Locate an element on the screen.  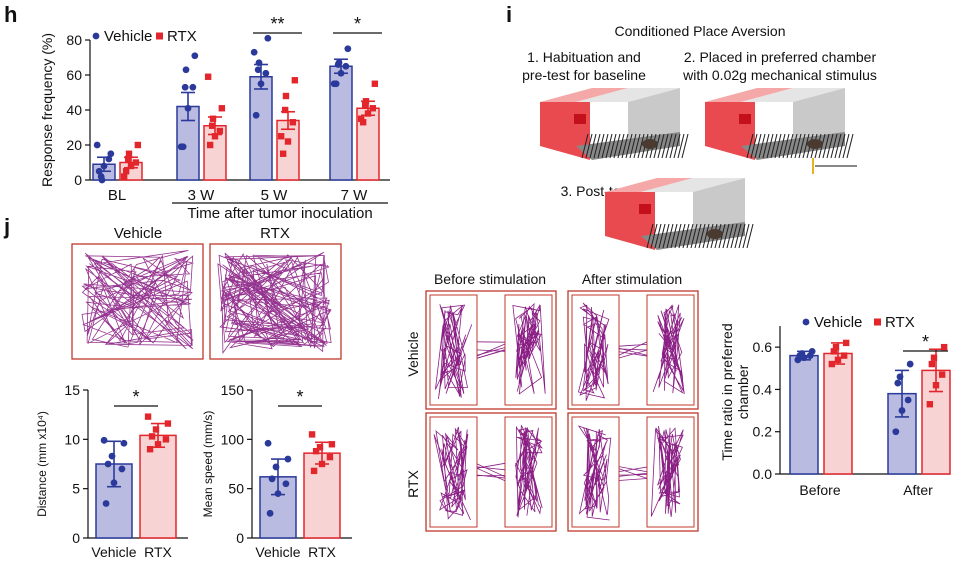
chart-mean-speed: 0 50 100 150 Mean speed (mm/s) Vehicle RTX * is located at coordinates (276, 471).